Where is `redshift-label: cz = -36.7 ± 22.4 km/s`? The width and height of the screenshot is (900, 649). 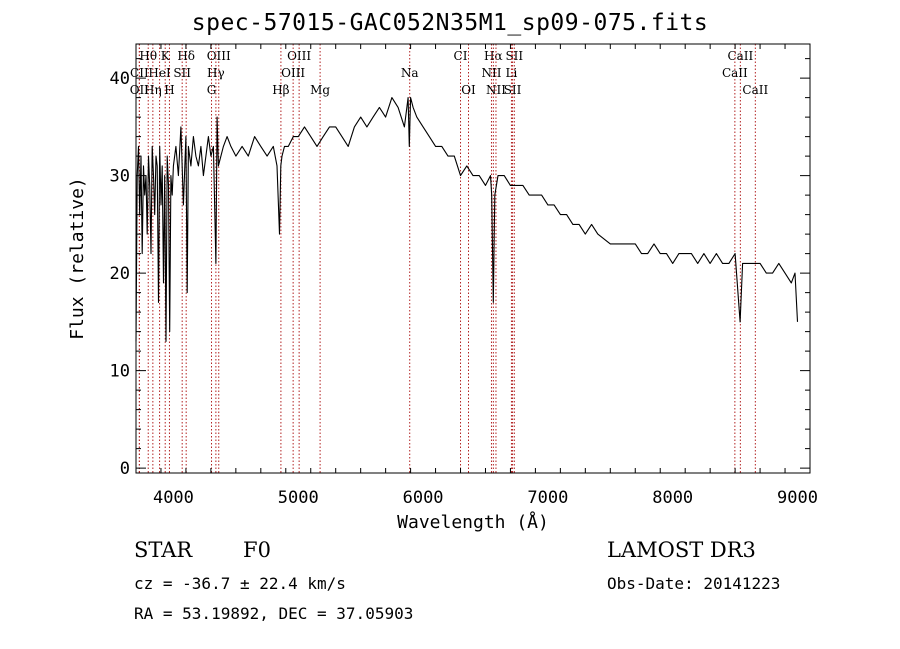 redshift-label: cz = -36.7 ± 22.4 km/s is located at coordinates (240, 583).